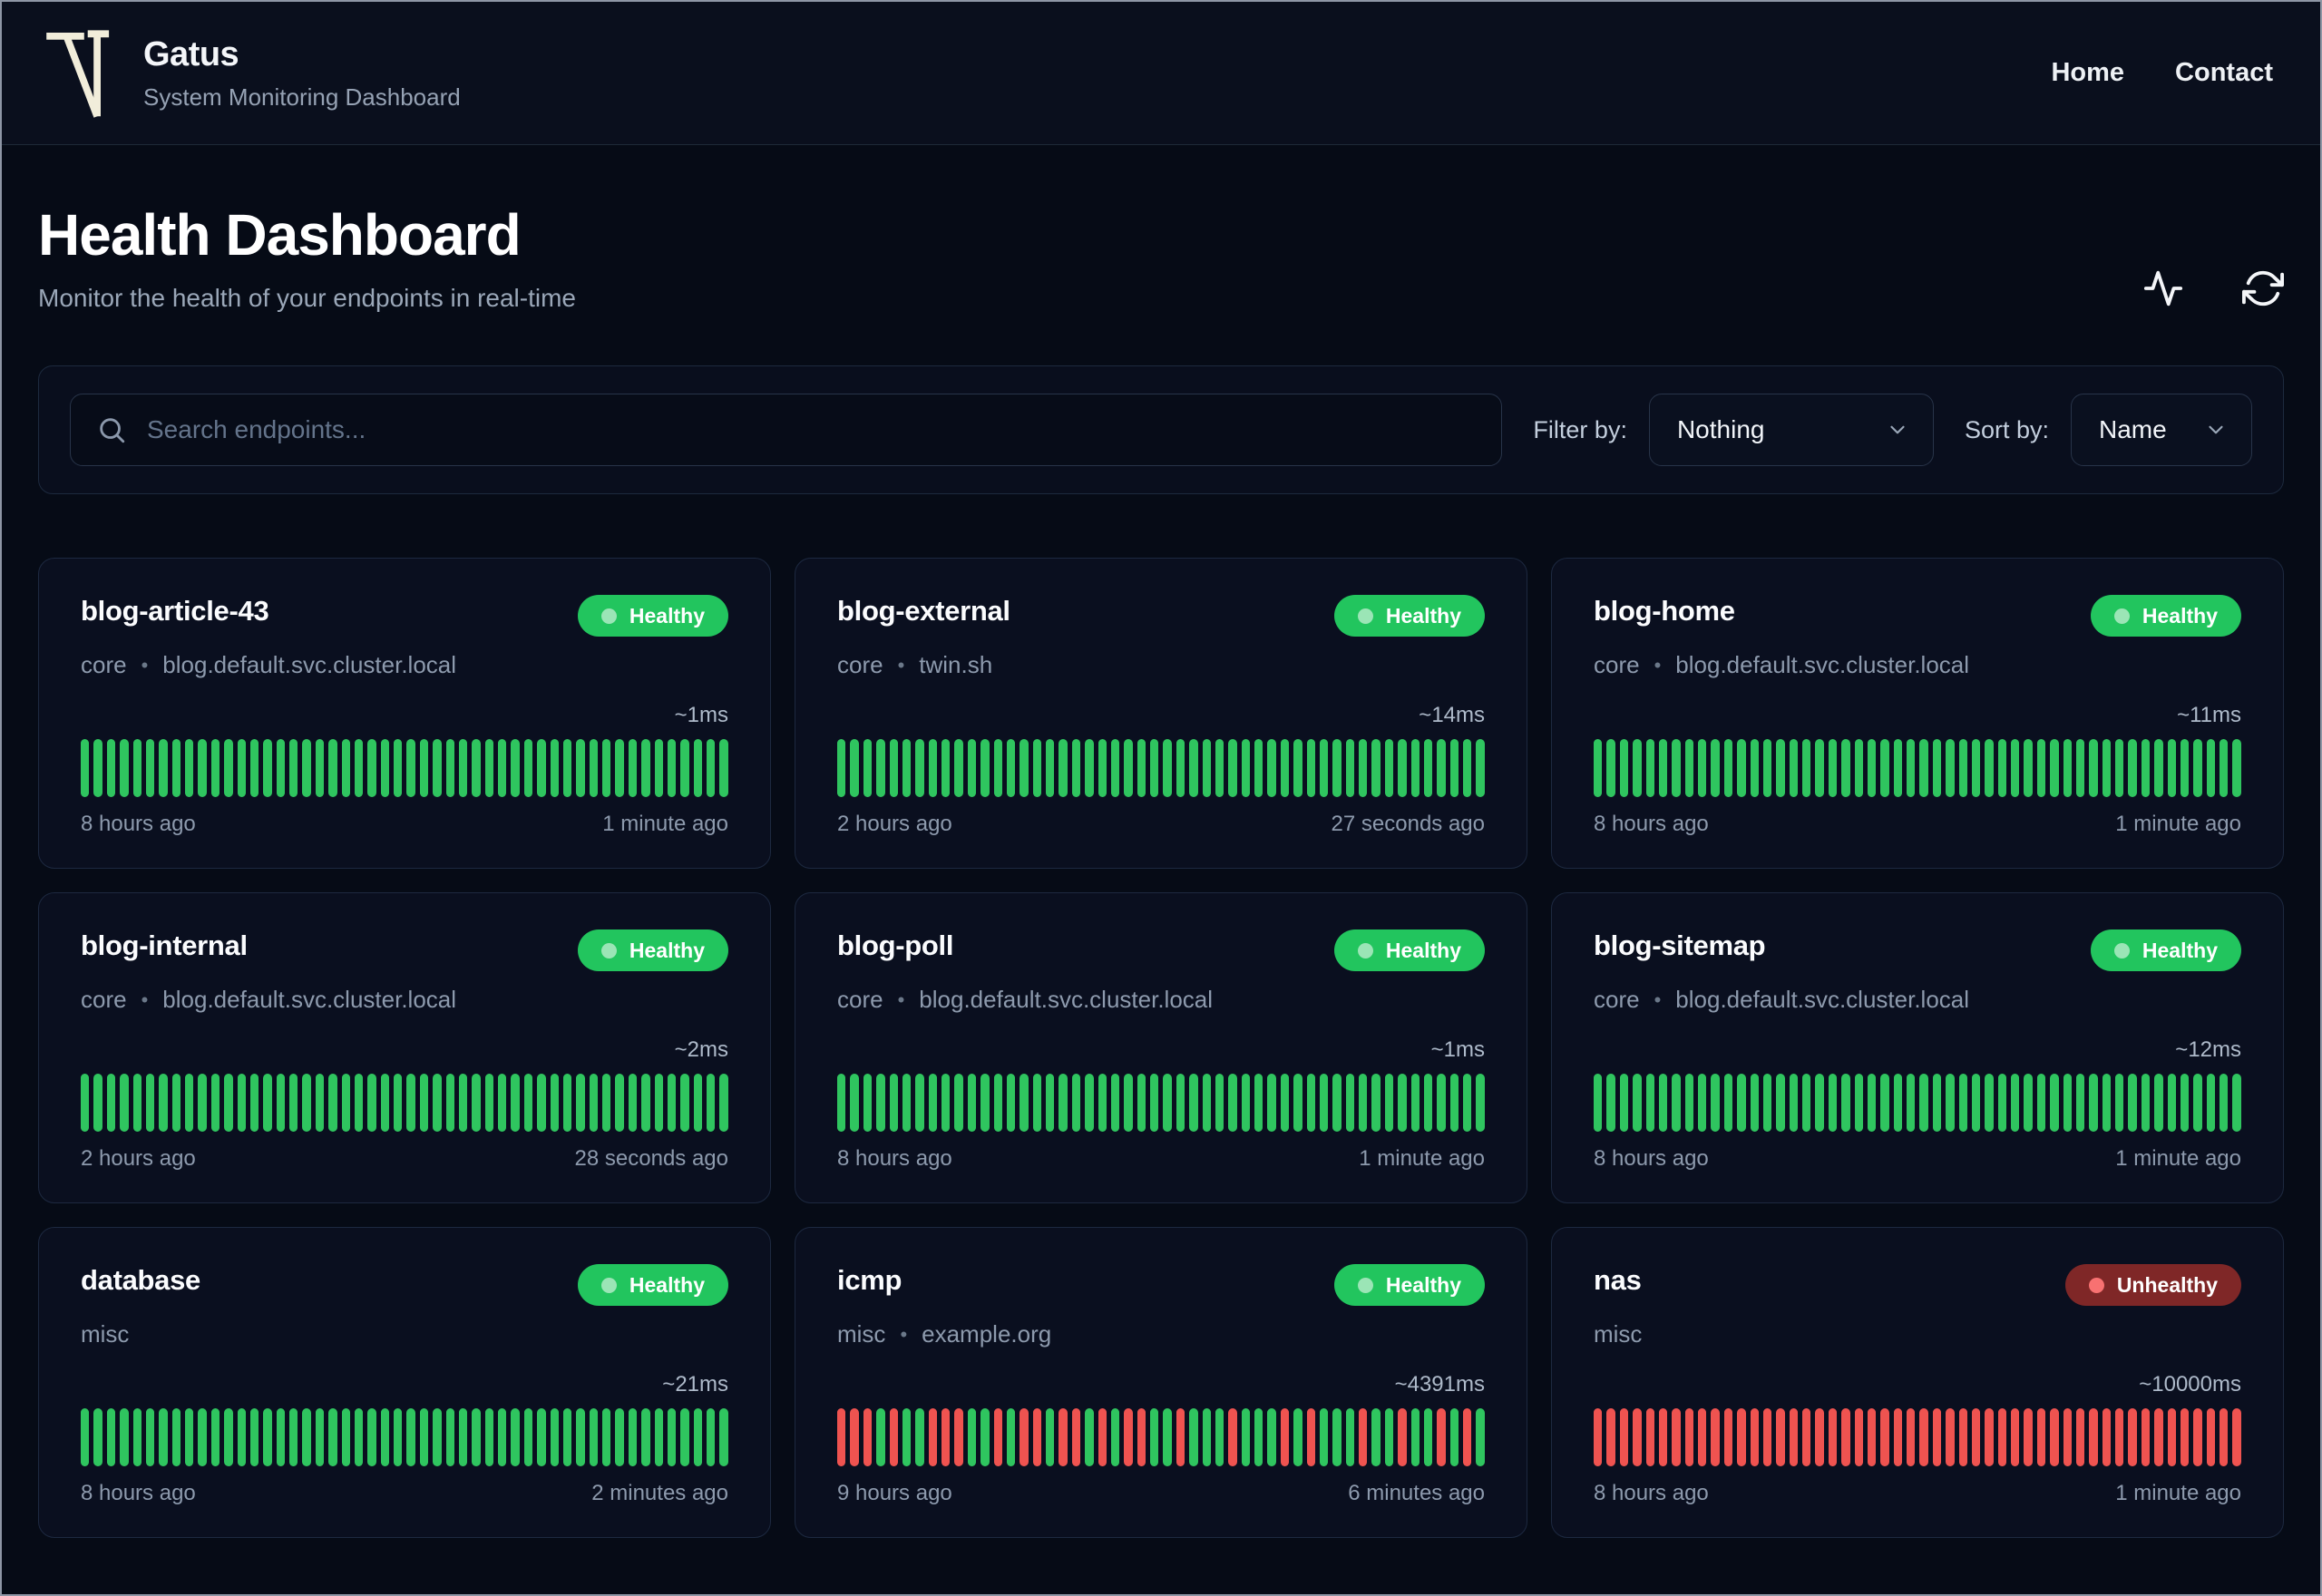  What do you see at coordinates (404, 1103) in the screenshot?
I see `uptime-bar-strip` at bounding box center [404, 1103].